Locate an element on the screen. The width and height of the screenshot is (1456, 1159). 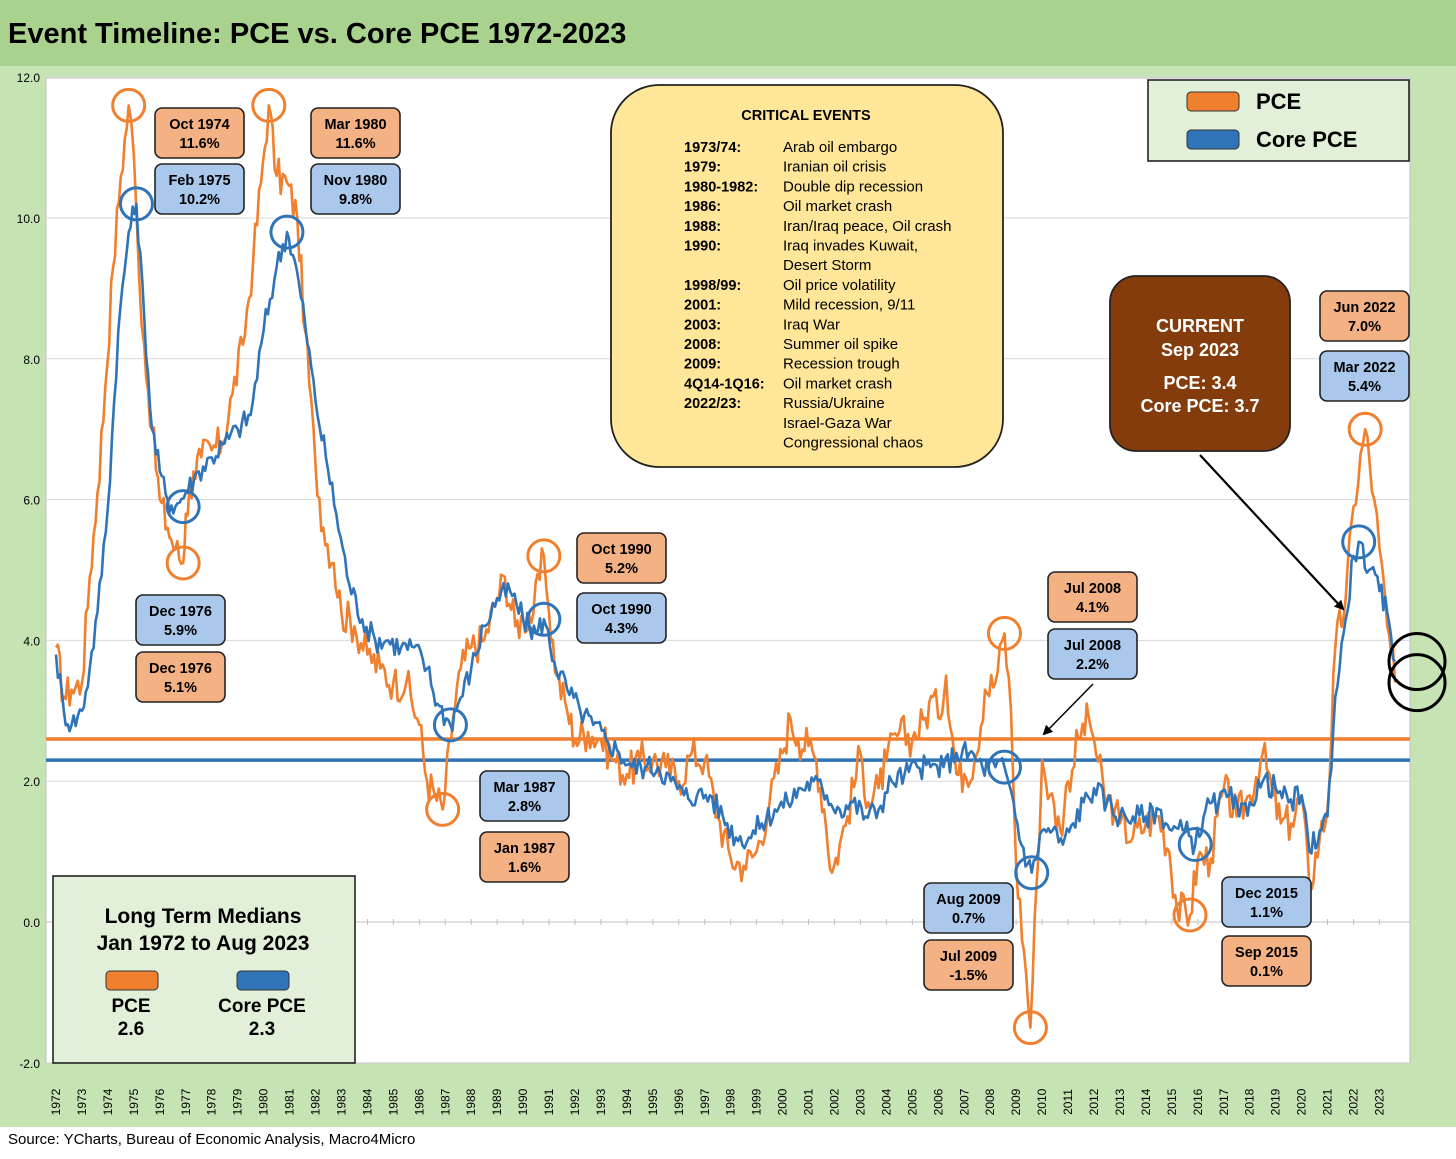
legend-label-core-pce: Core PCE is located at coordinates (1306, 139).